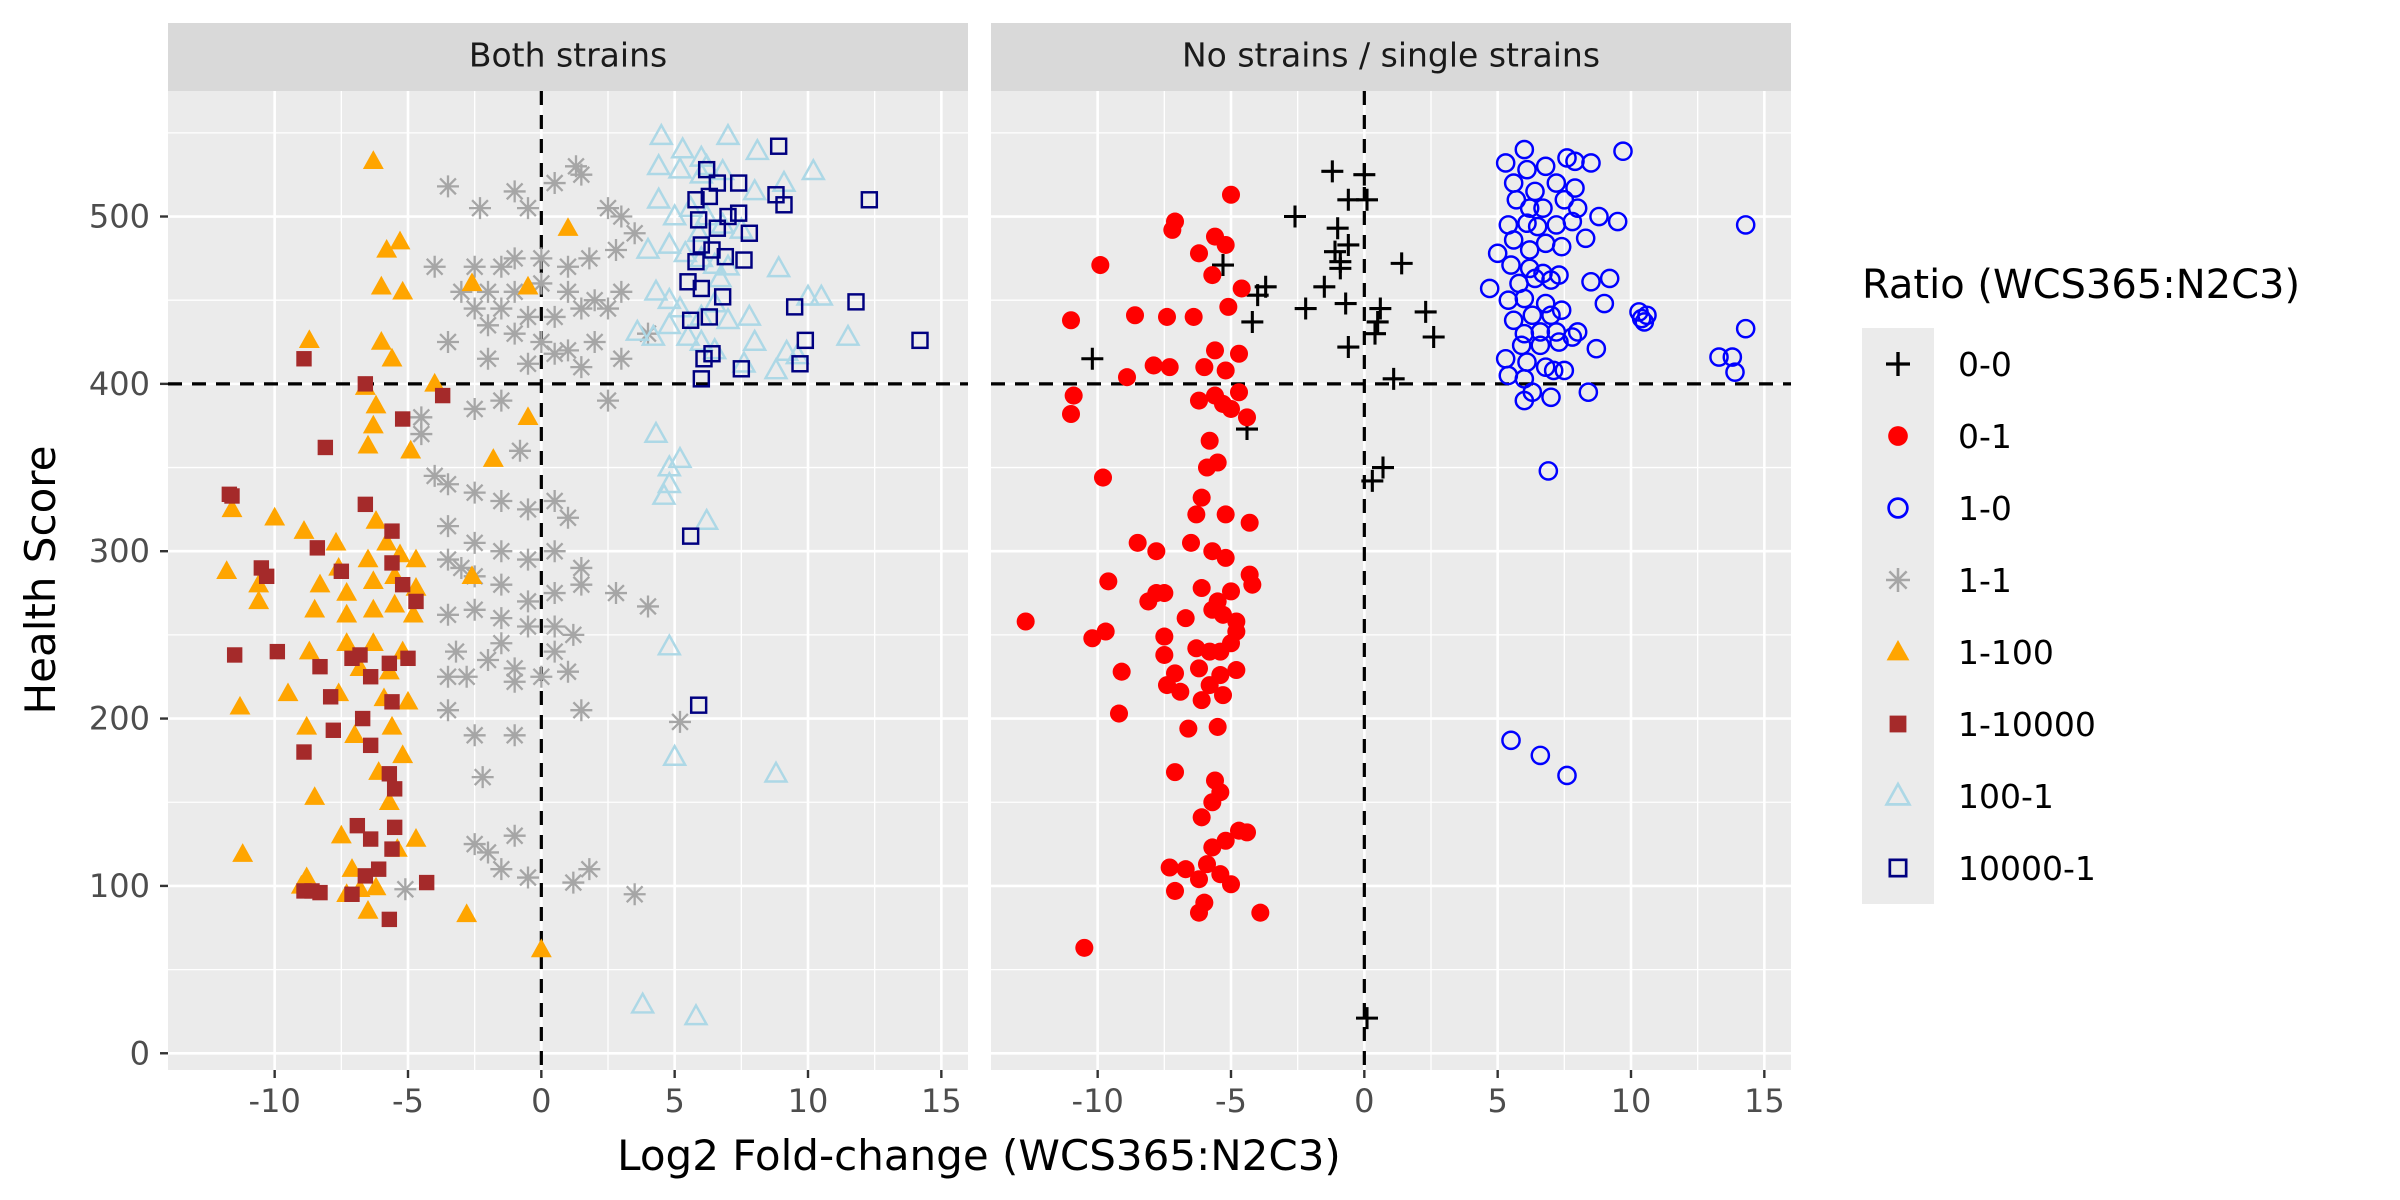 This screenshot has height=1200, width=2400. Describe the element at coordinates (1391, 55) in the screenshot. I see `strip-label-no-strains-single-strains: No strains / single strains` at that location.